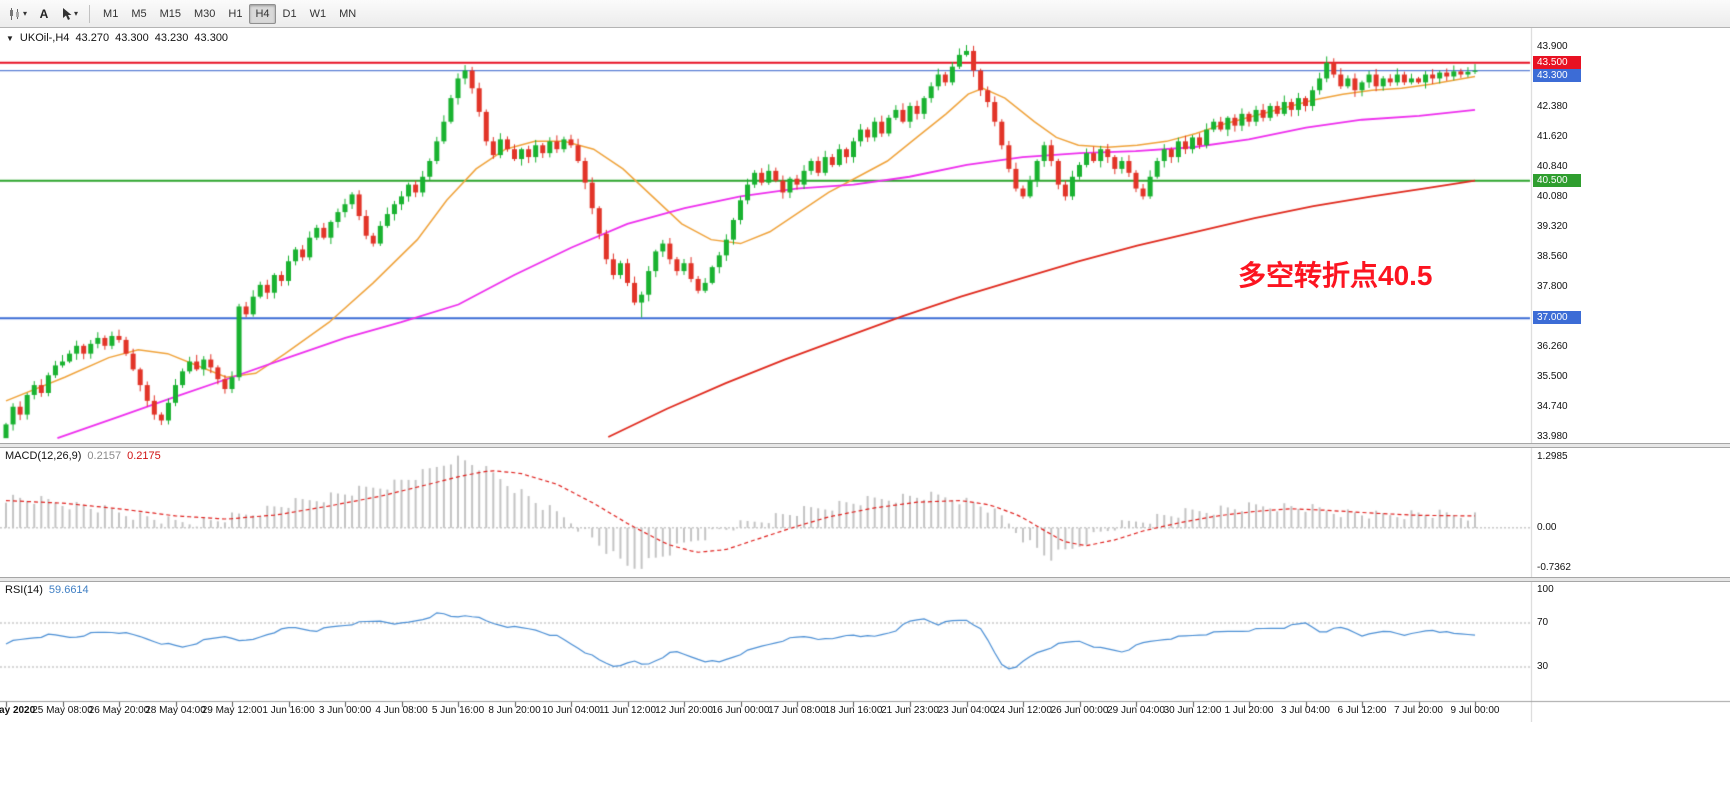  Describe the element at coordinates (235, 13) in the screenshot. I see `timeframe-button-h1: H1` at that location.